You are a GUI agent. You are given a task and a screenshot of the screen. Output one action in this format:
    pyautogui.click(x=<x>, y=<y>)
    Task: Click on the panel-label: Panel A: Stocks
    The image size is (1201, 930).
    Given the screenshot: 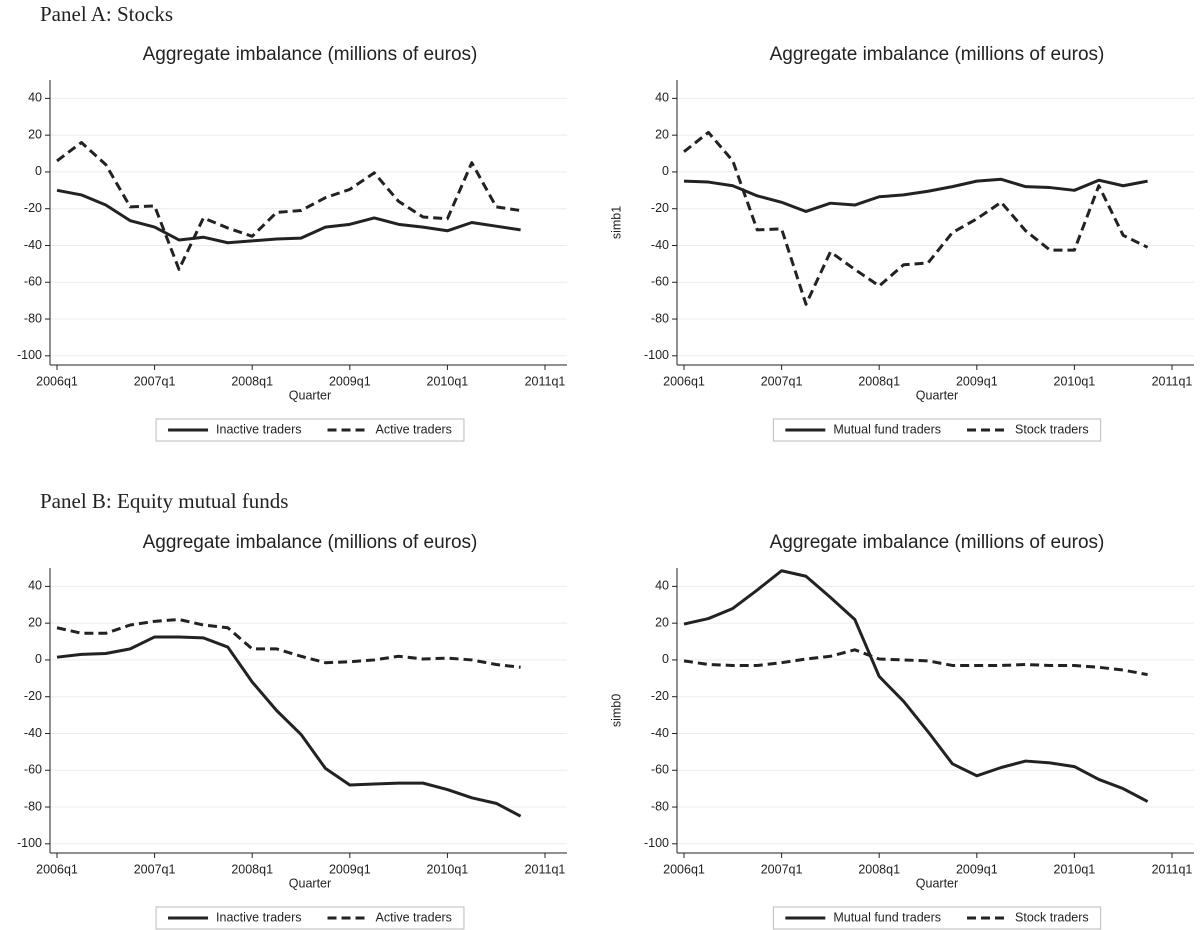 What is the action you would take?
    pyautogui.click(x=106, y=14)
    